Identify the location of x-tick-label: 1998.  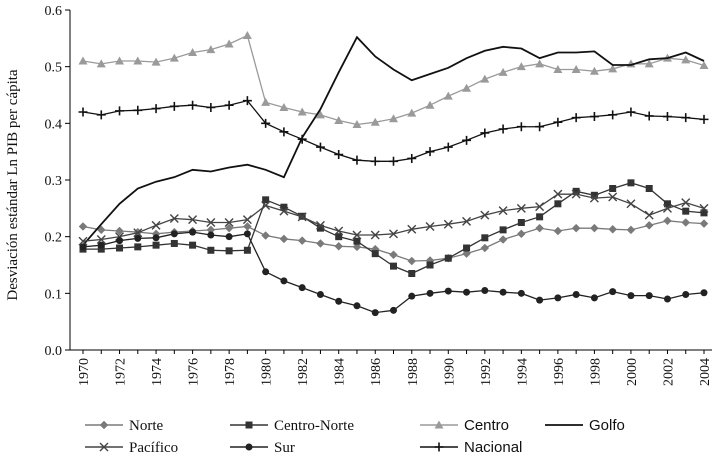
(595, 372).